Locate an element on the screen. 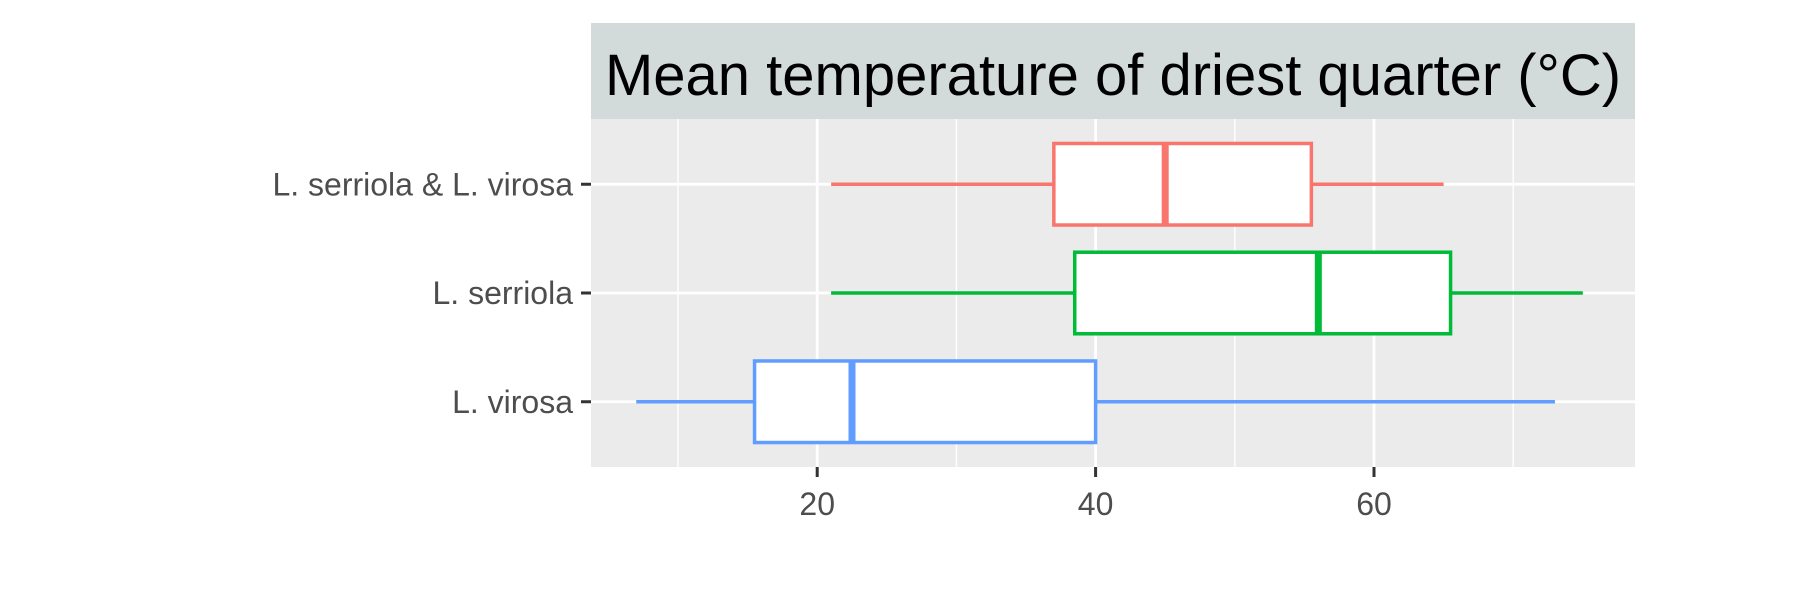  x-axis: 20 40 60 is located at coordinates (1095, 494).